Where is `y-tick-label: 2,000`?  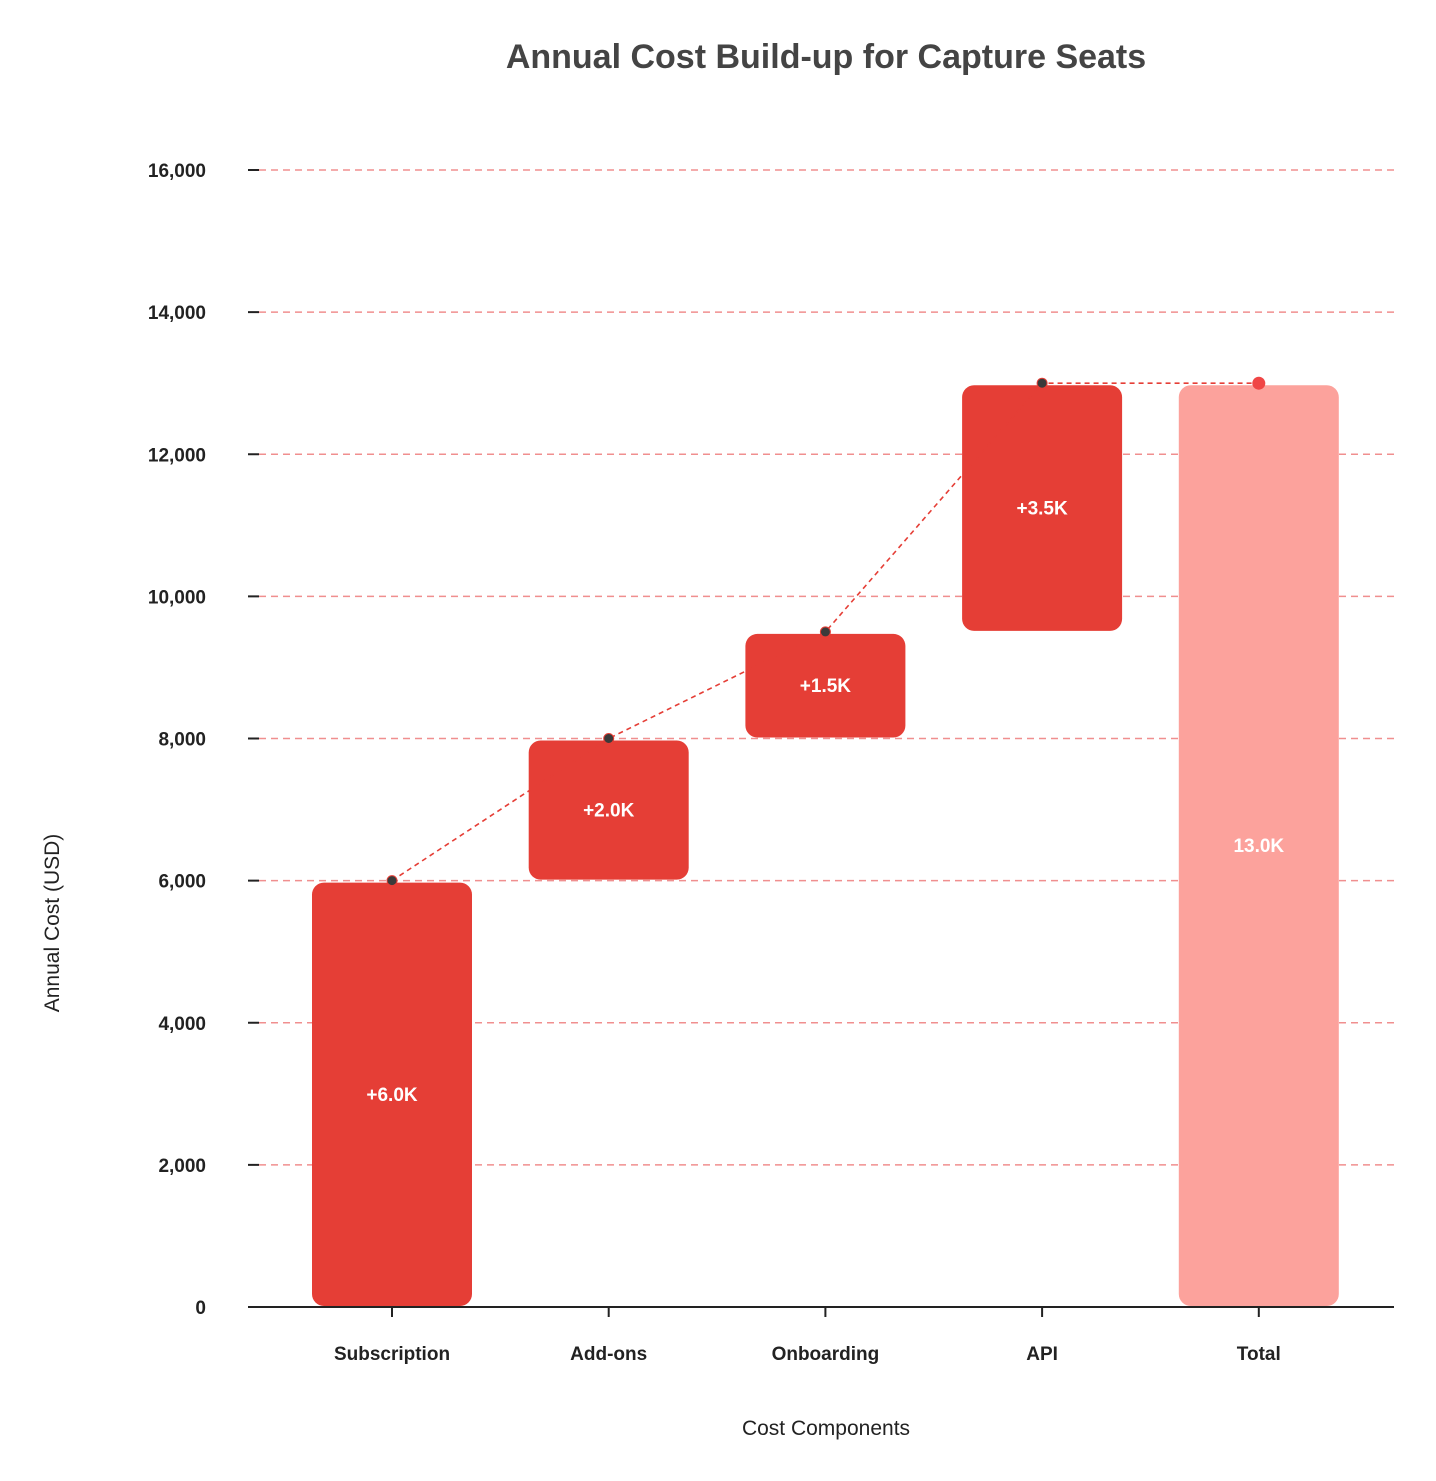
y-tick-label: 2,000 is located at coordinates (182, 1166).